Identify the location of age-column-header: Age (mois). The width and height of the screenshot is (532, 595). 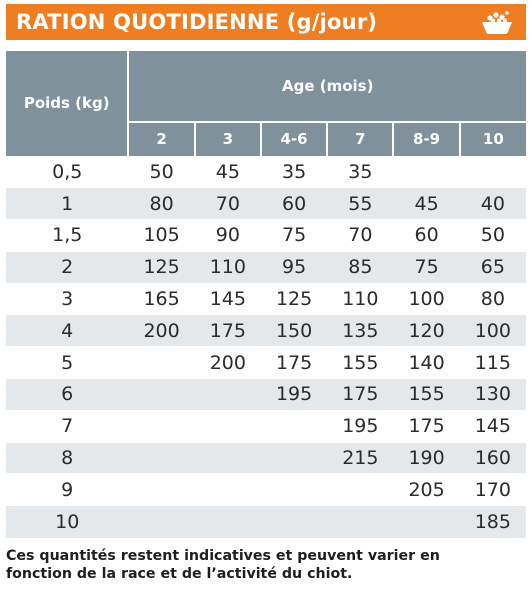
(327, 87).